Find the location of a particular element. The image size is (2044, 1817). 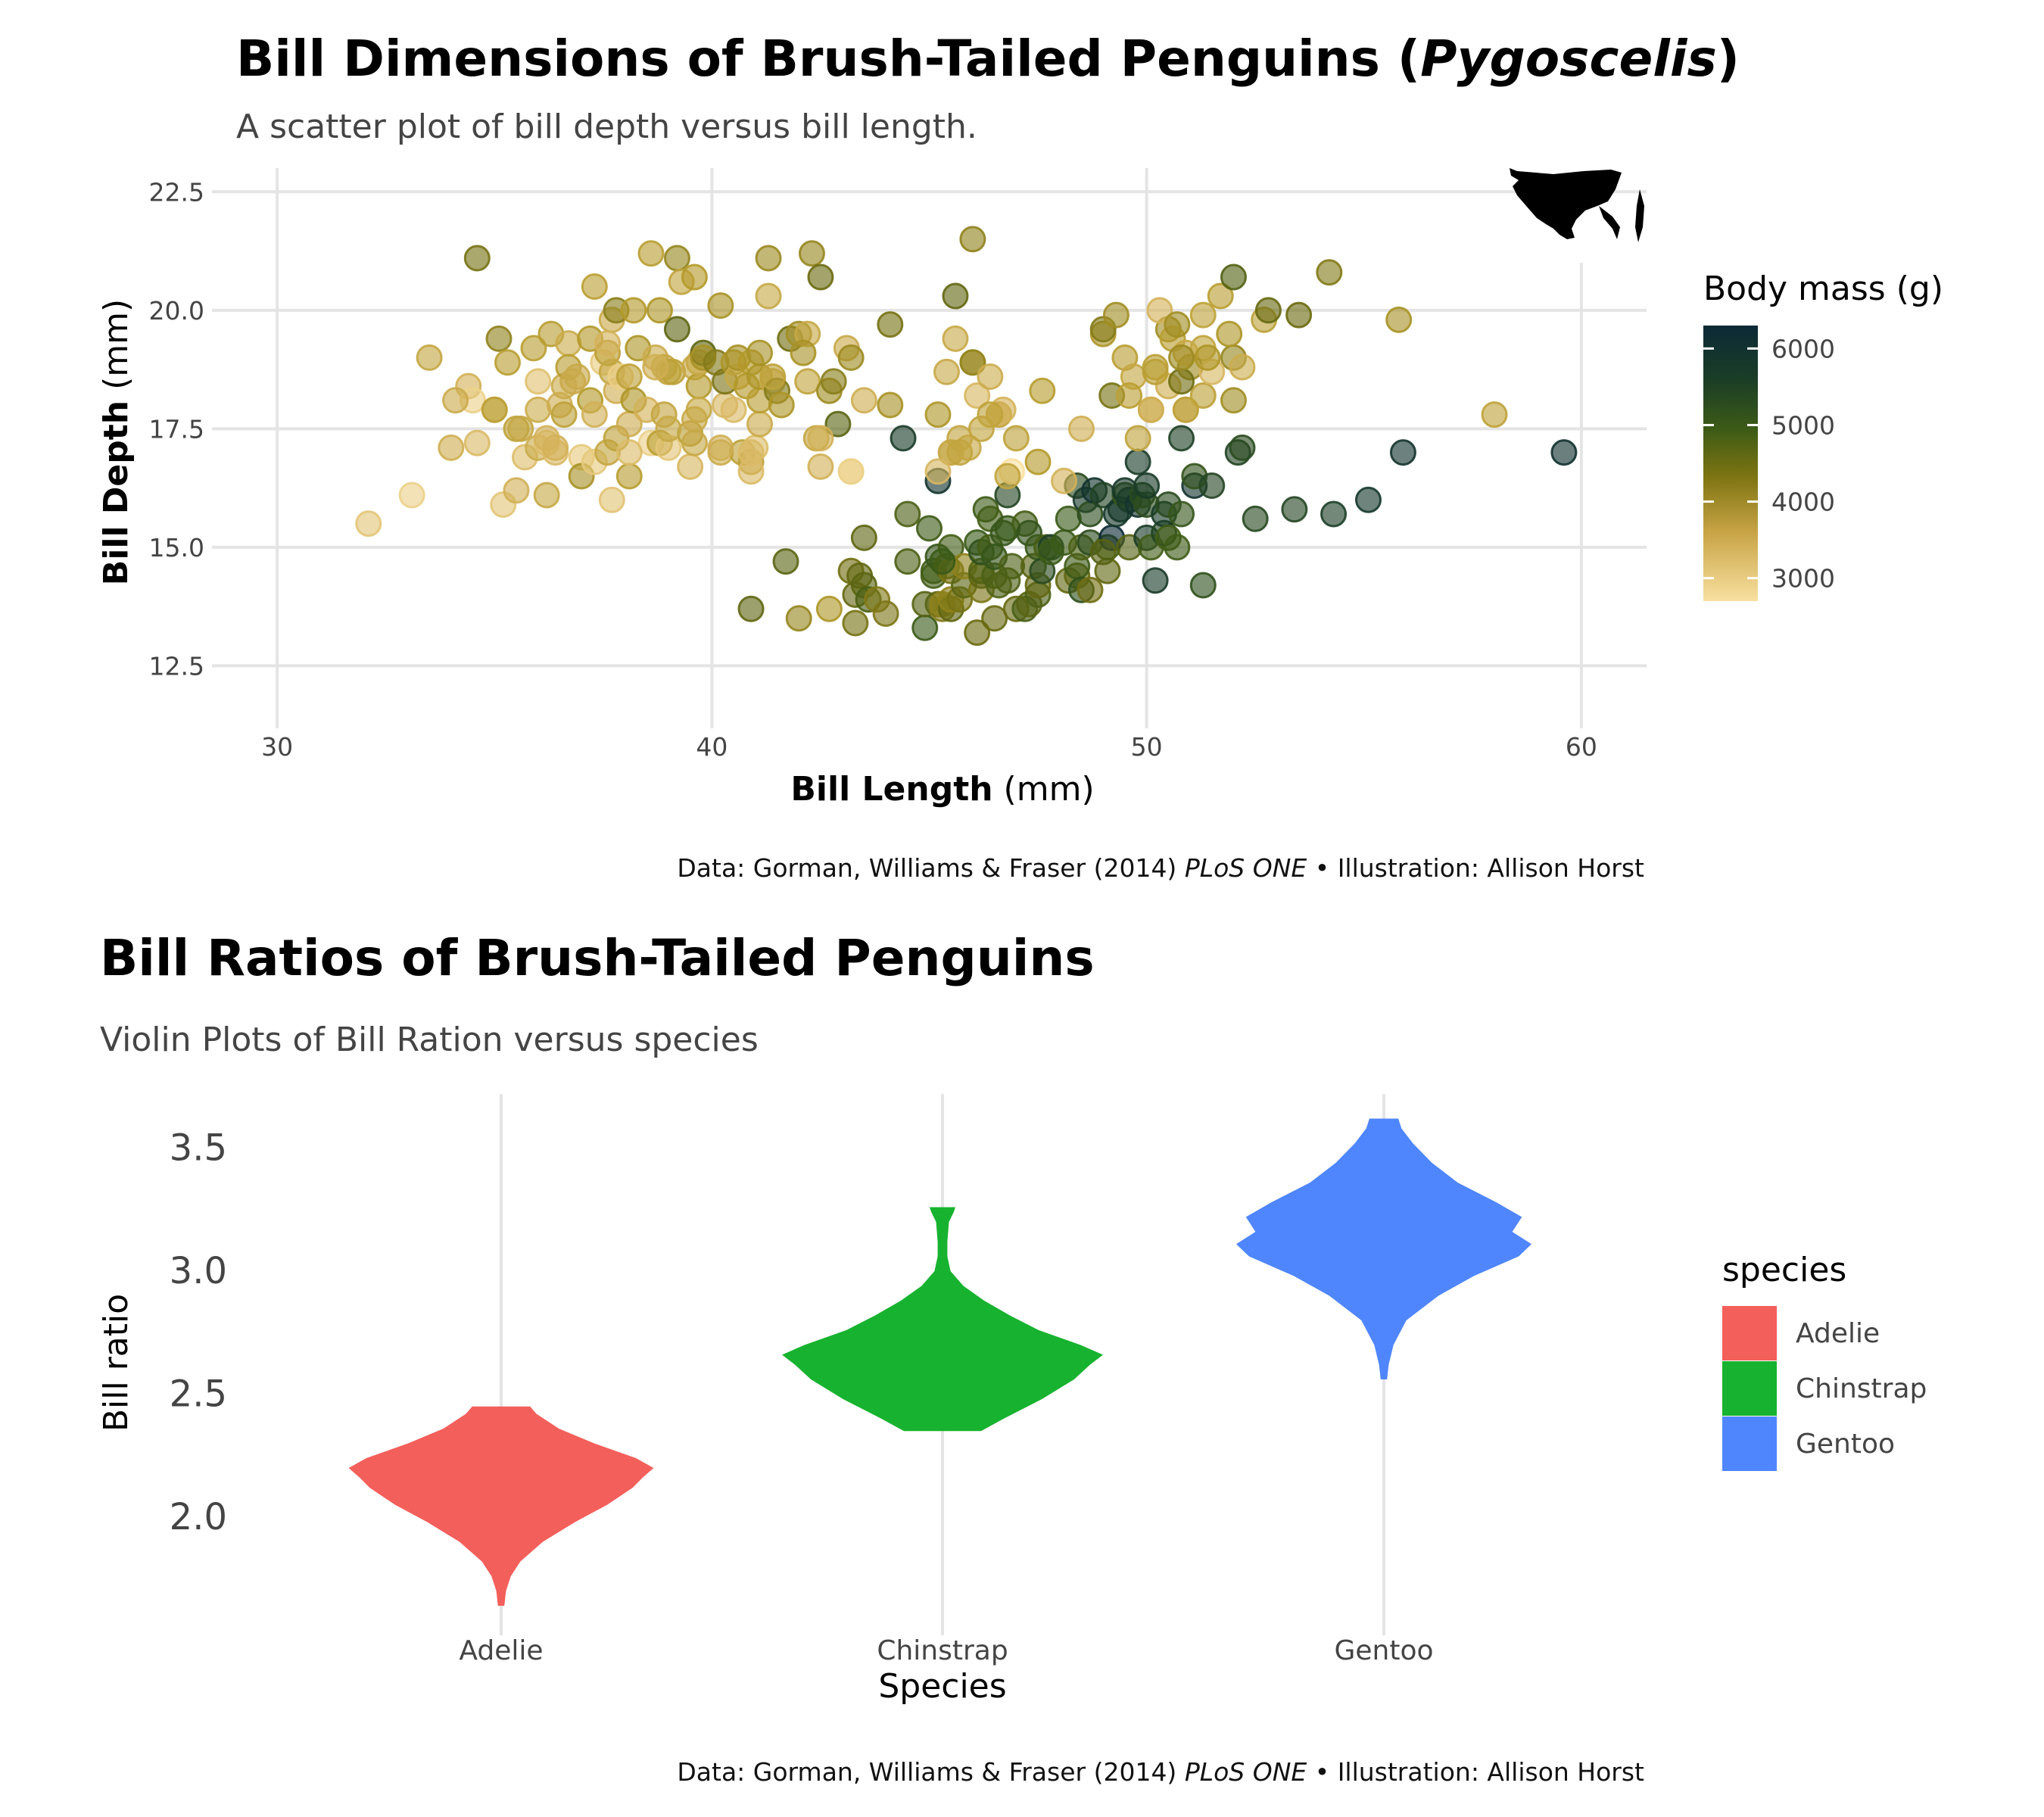

species-legend: species Adelie Chinstrap Gentoo is located at coordinates (1825, 1361).